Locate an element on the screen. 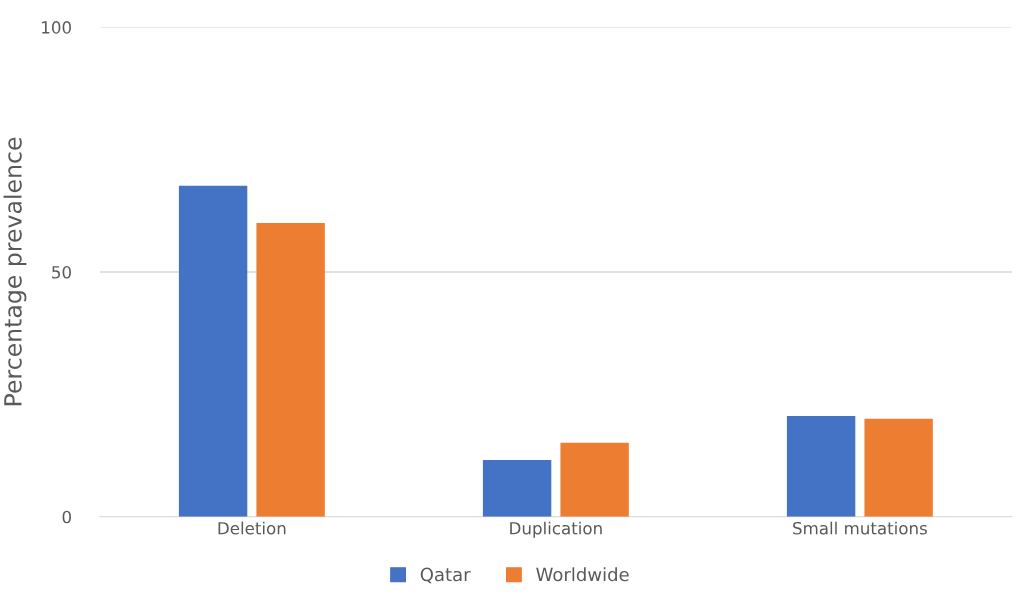  x-tick-label: Duplication is located at coordinates (556, 529).